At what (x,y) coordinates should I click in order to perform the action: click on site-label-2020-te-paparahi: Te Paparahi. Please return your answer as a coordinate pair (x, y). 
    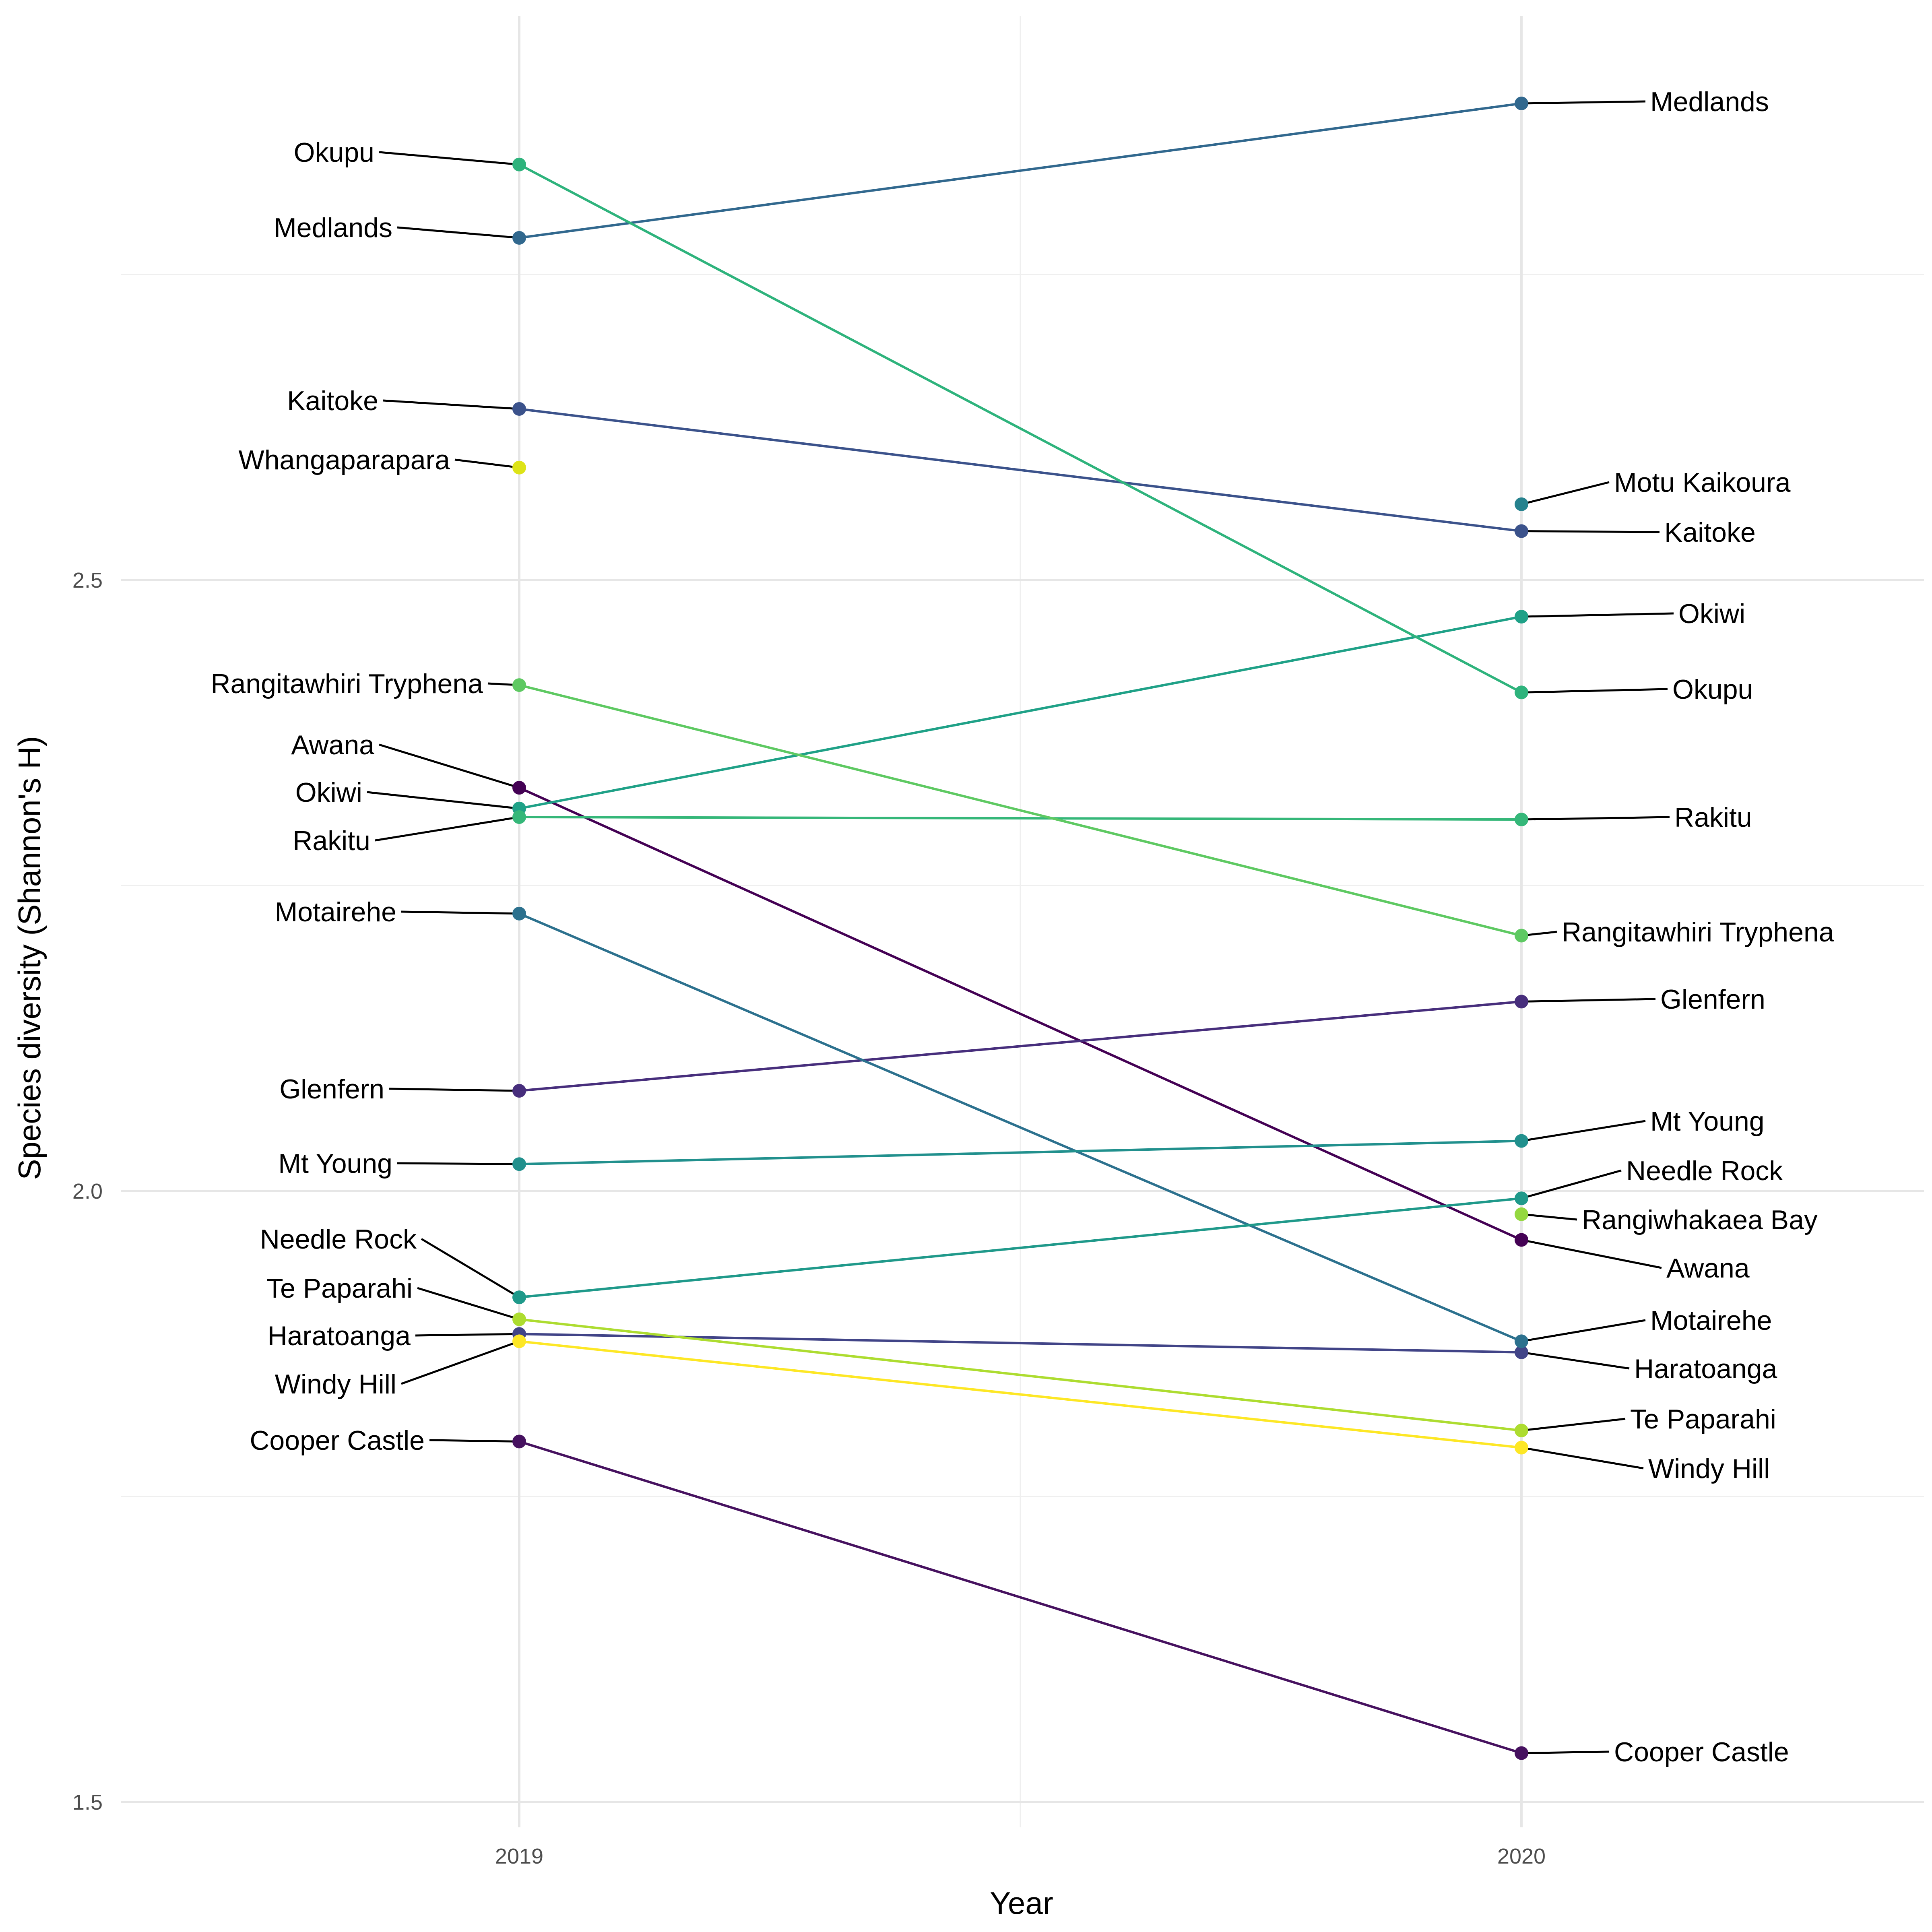
    Looking at the image, I should click on (1703, 1419).